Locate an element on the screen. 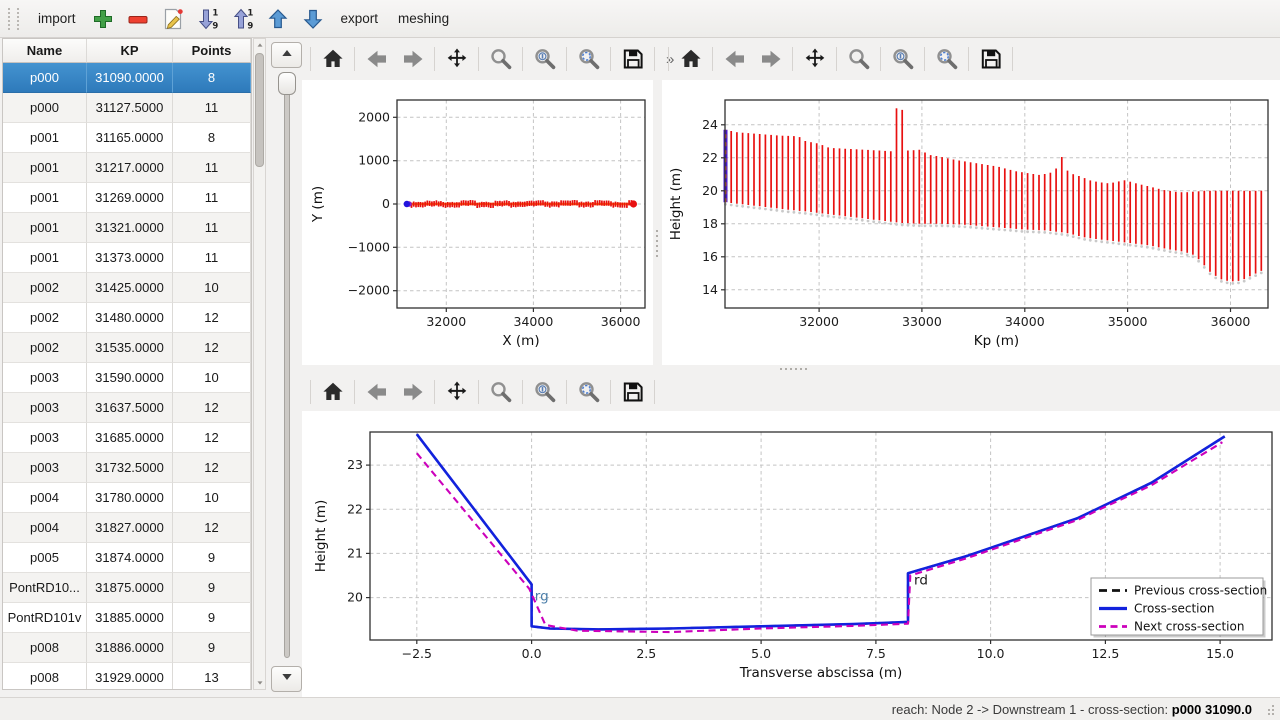 The image size is (1280, 720). table-row: p008 31886.0000 9 is located at coordinates (127, 648).